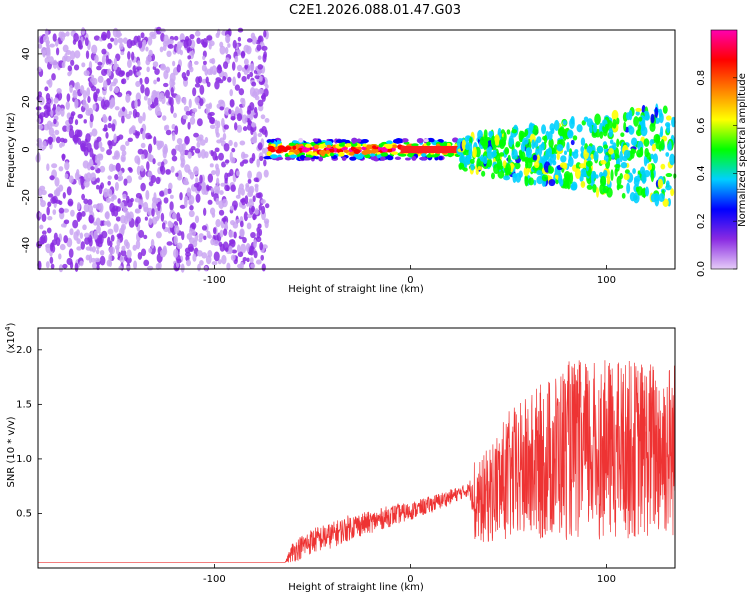  Describe the element at coordinates (701, 126) in the screenshot. I see `colorbar-tick-label: 0.6` at that location.